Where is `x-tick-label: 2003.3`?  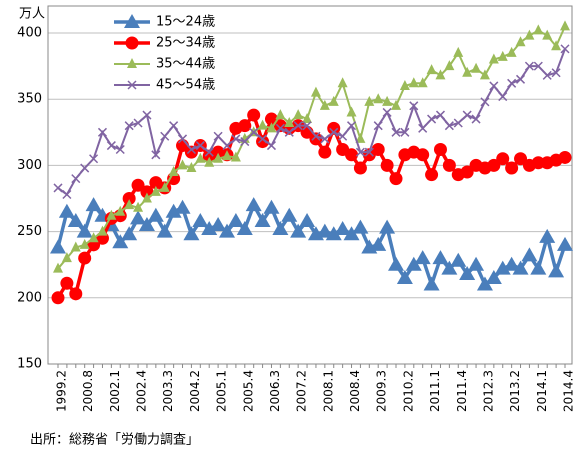 x-tick-label: 2003.3 is located at coordinates (168, 391).